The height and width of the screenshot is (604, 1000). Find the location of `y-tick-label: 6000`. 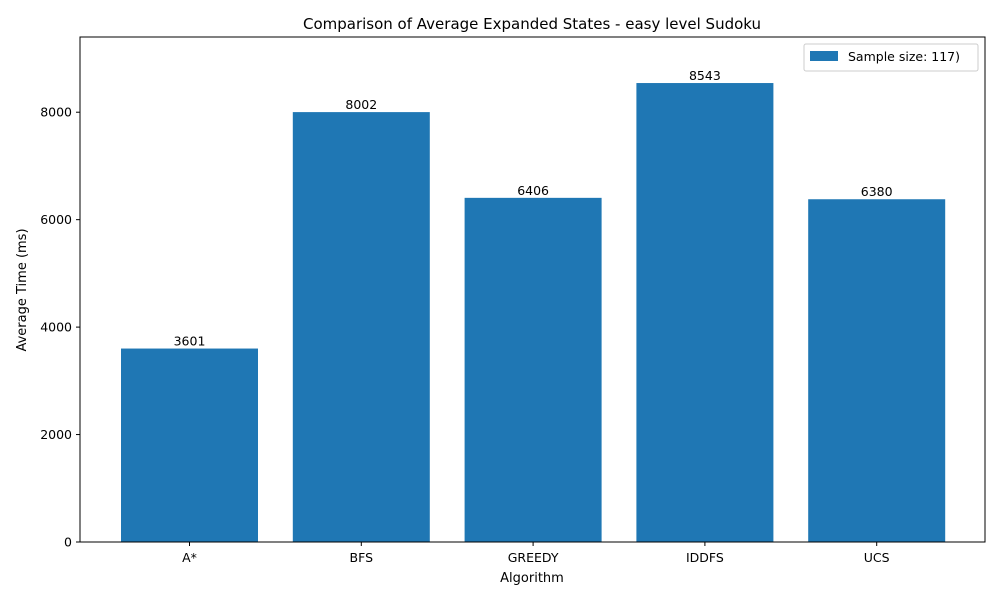

y-tick-label: 6000 is located at coordinates (56, 219).